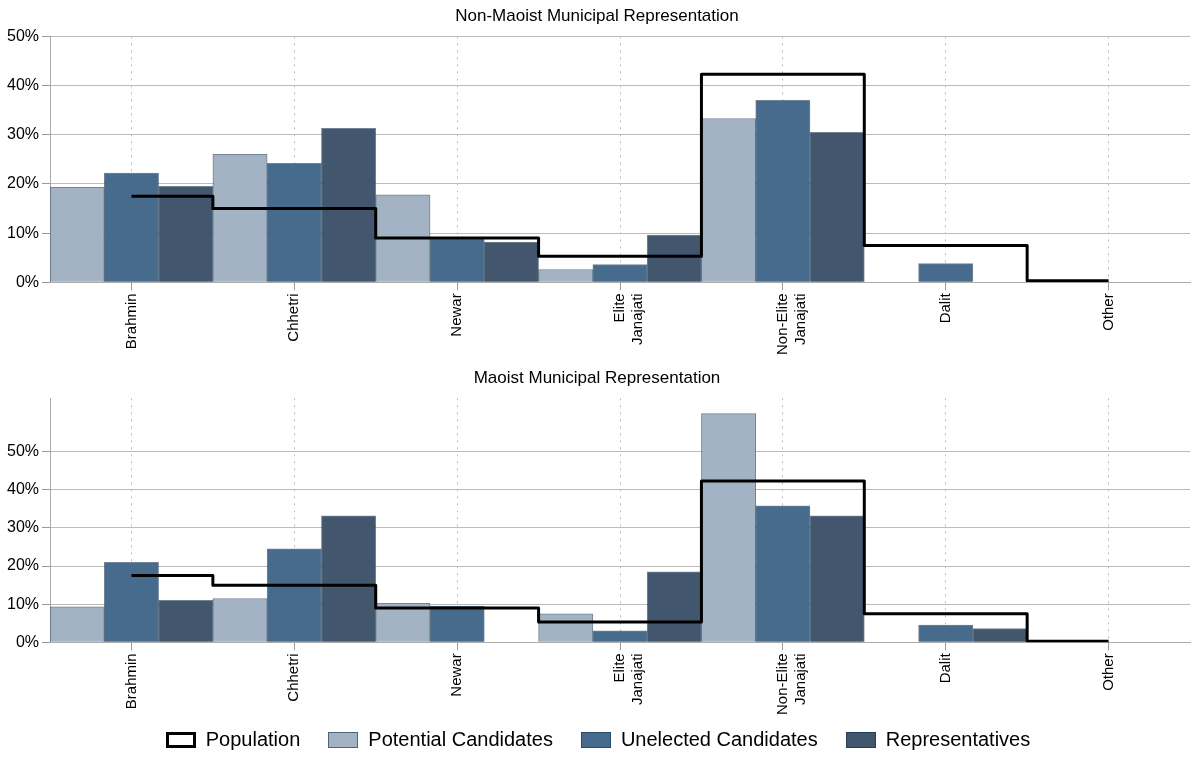 This screenshot has height=782, width=1196. Describe the element at coordinates (597, 377) in the screenshot. I see `chart-title: Maoist Municipal Representation` at that location.